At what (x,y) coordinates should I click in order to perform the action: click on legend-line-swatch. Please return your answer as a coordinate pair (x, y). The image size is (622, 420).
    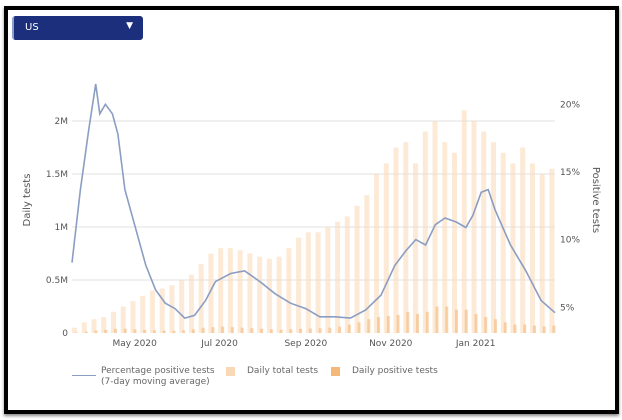
    Looking at the image, I should click on (84, 375).